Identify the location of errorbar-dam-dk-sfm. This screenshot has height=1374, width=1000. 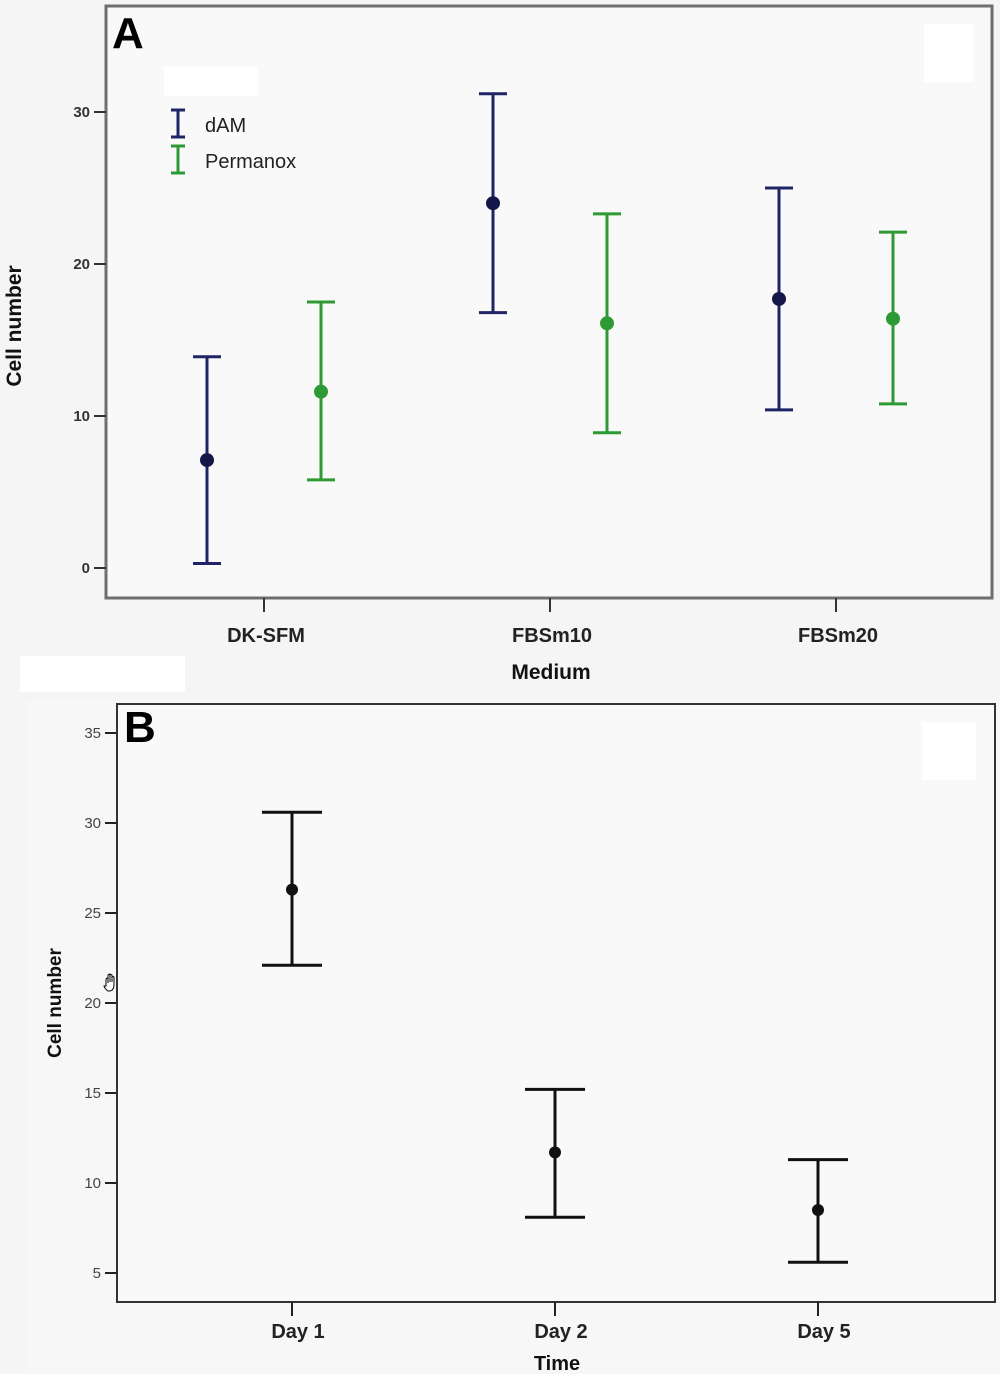
(207, 460).